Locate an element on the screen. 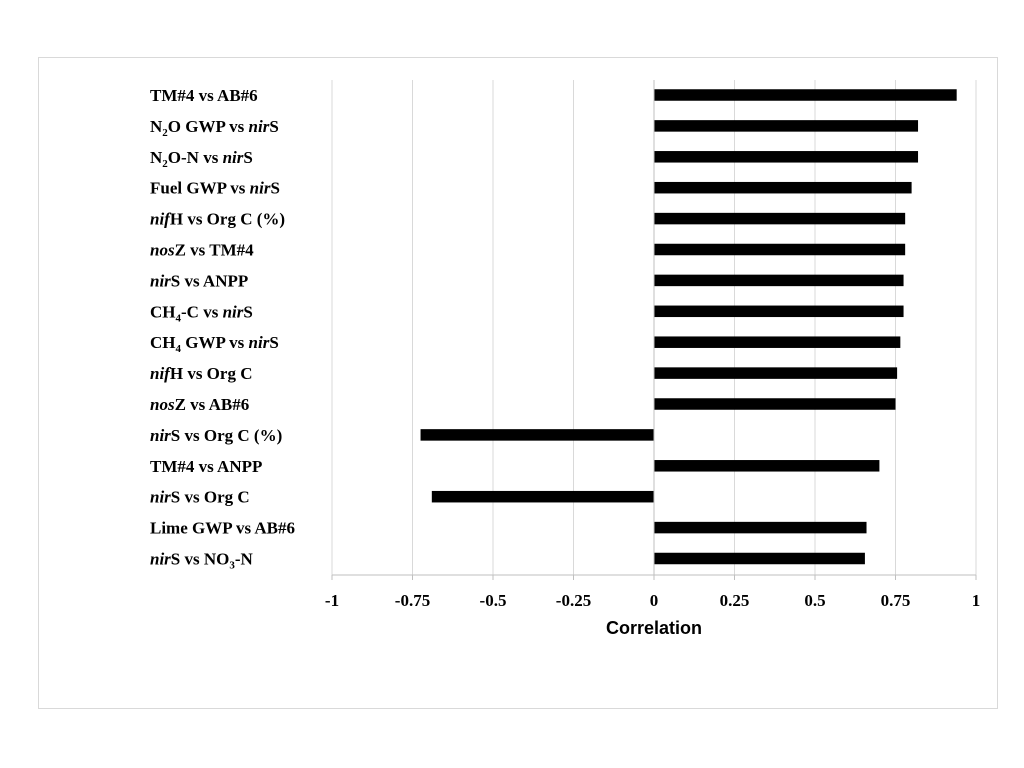 Image resolution: width=1024 pixels, height=768 pixels. x-tick-label: 0.5 is located at coordinates (814, 600).